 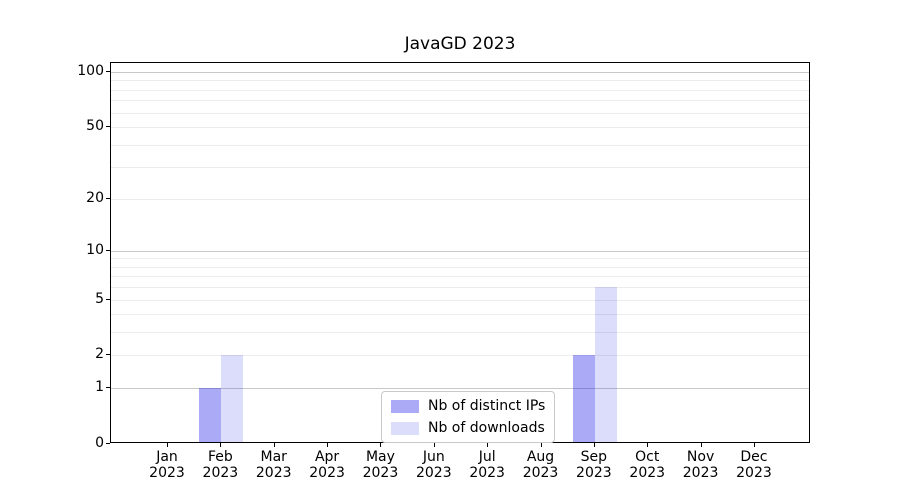 I want to click on y-tick-label: 20, so click(x=95, y=197).